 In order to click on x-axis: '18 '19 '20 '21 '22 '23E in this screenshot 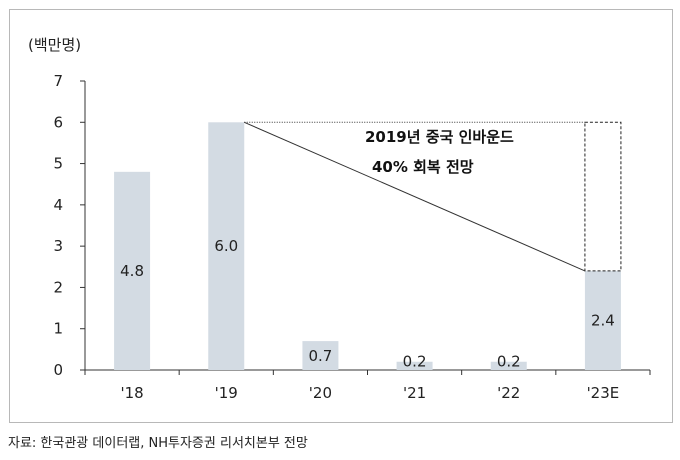, I will do `click(367, 385)`.